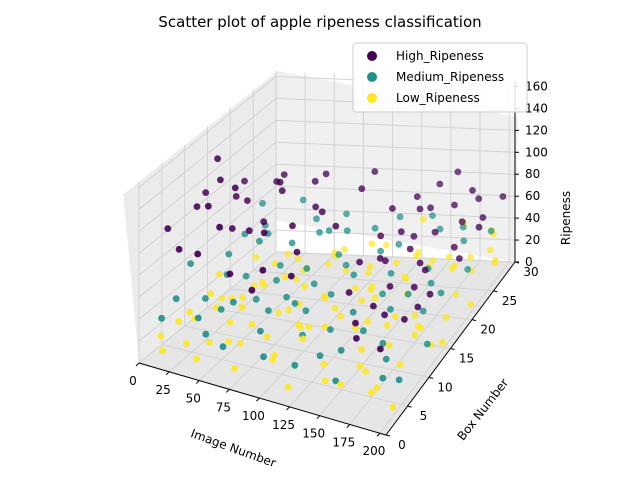 The image size is (640, 480). What do you see at coordinates (233, 448) in the screenshot?
I see `x-axis-label: Image Number` at bounding box center [233, 448].